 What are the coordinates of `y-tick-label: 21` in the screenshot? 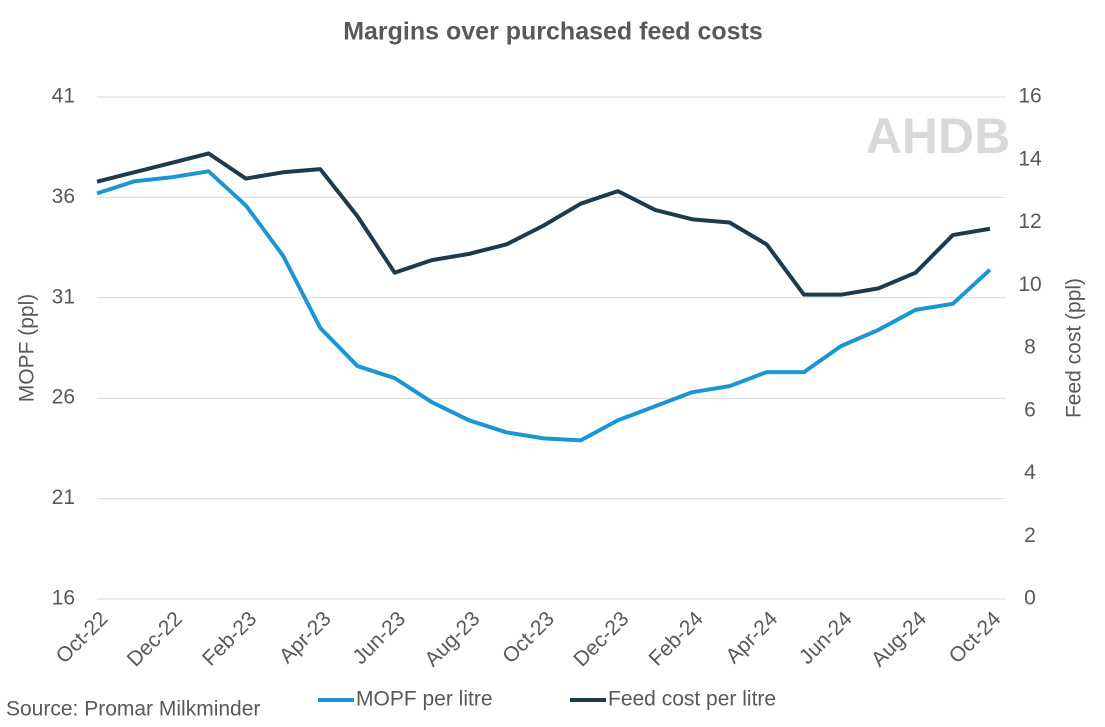 It's located at (63, 497).